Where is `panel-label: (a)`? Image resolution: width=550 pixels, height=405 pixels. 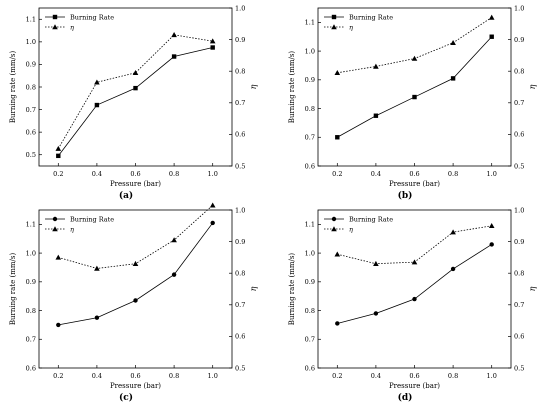
panel-label: (a) is located at coordinates (126, 195).